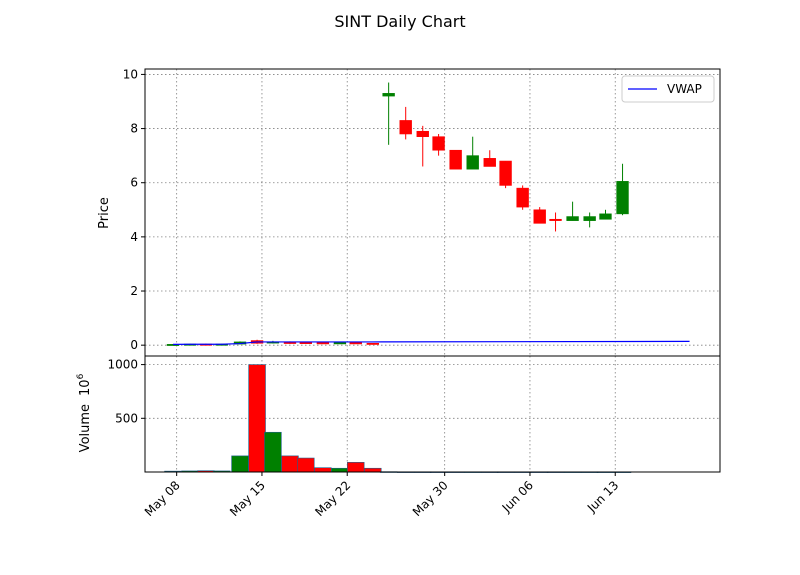 Image resolution: width=800 pixels, height=575 pixels. I want to click on volume-axis-label: Volume 106, so click(84, 412).